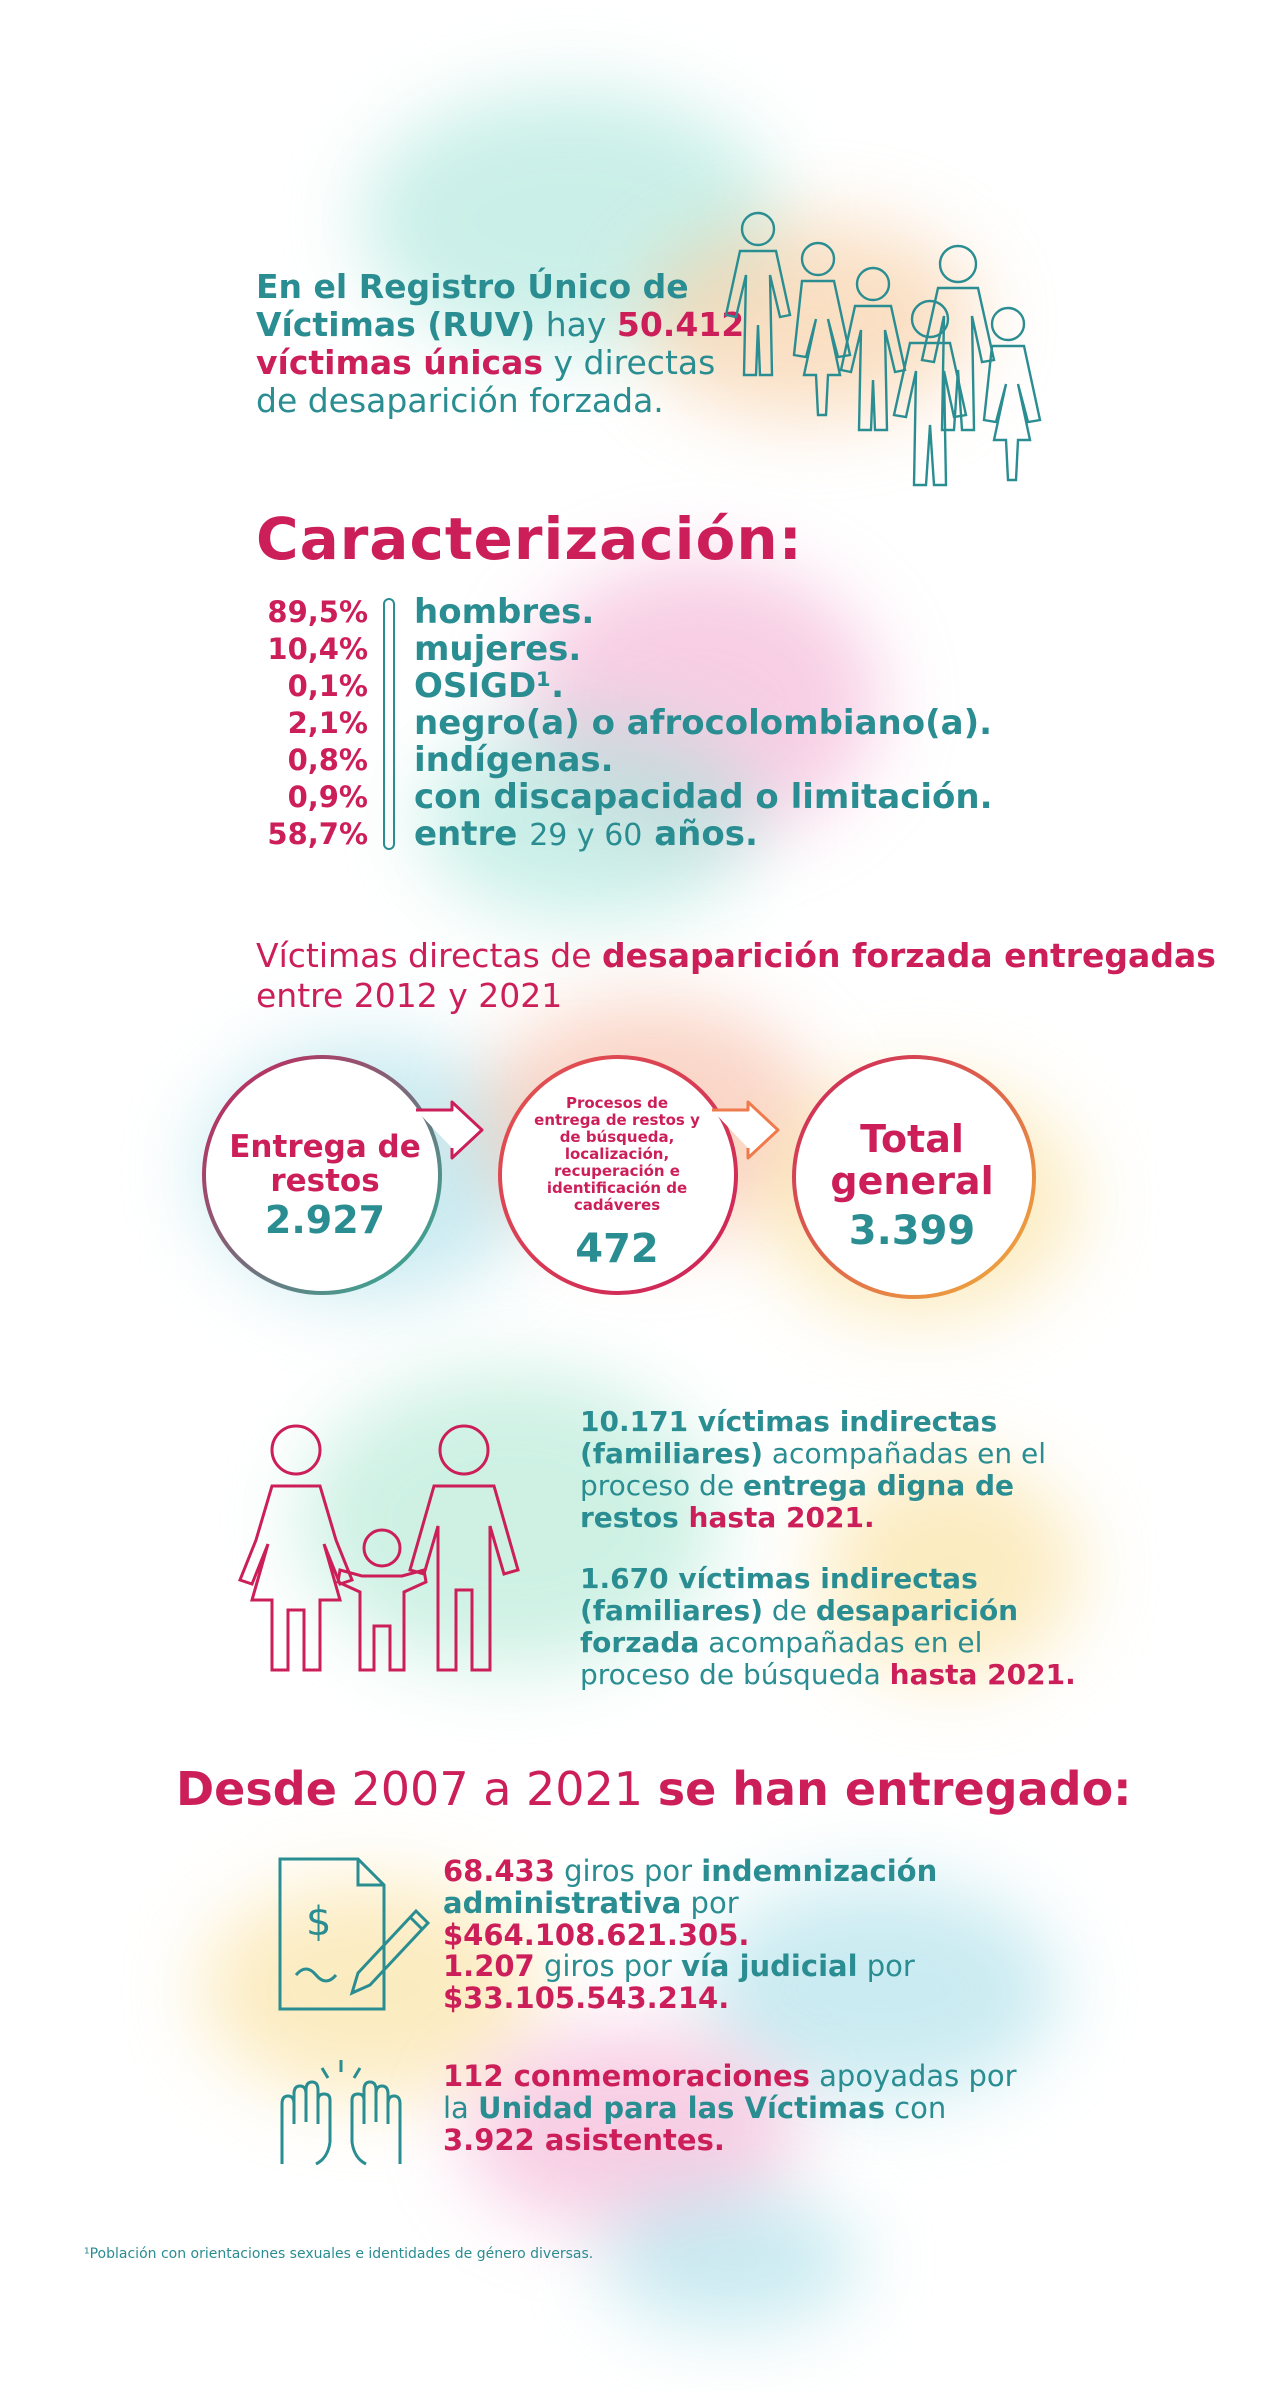  I want to click on giro1-giros: giros por, so click(628, 1871).